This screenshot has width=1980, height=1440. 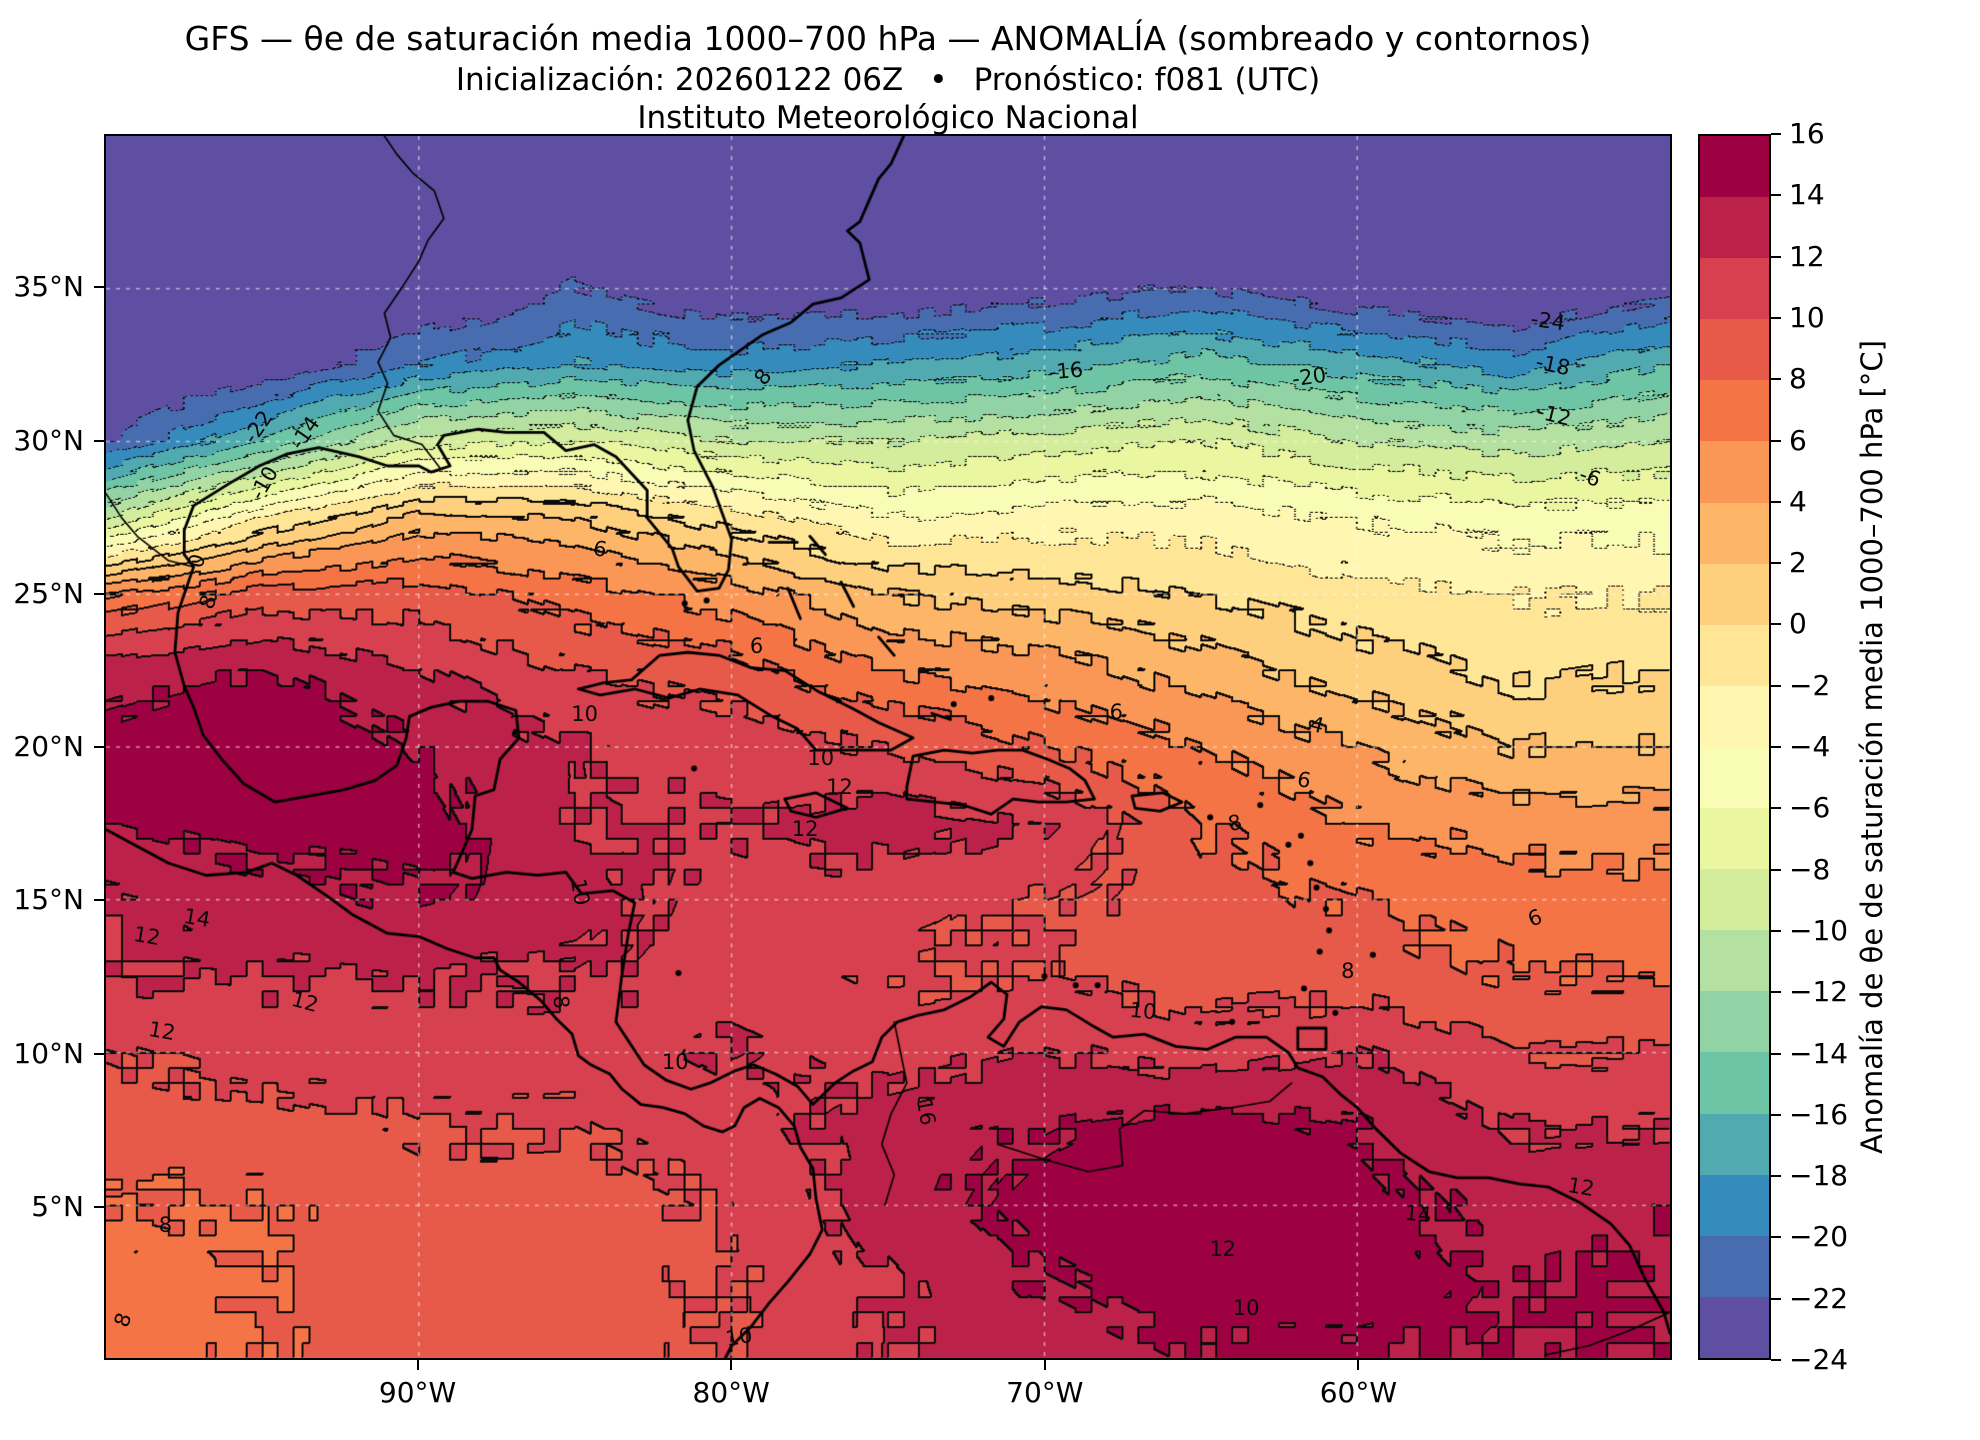 What do you see at coordinates (1819, 1298) in the screenshot?
I see `colorbar-tick-label: −22` at bounding box center [1819, 1298].